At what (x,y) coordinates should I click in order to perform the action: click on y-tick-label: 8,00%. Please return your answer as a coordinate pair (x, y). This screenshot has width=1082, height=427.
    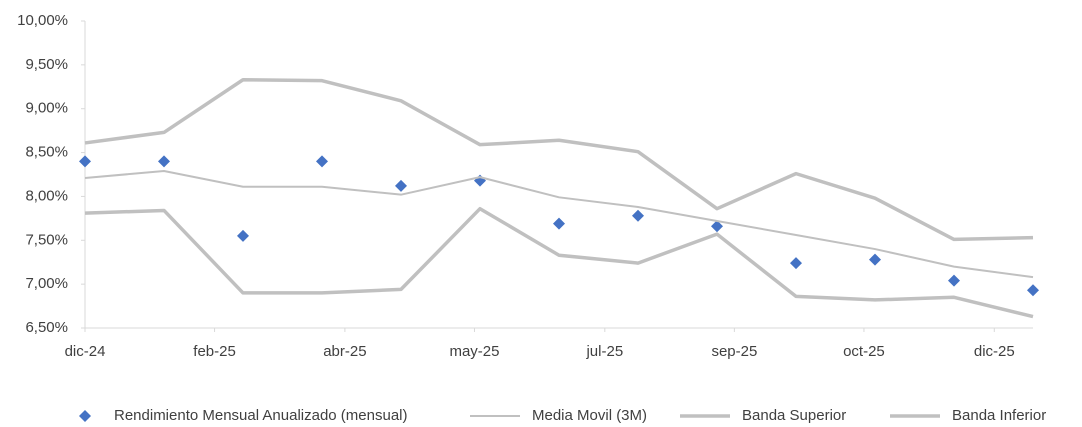
    Looking at the image, I should click on (46, 195).